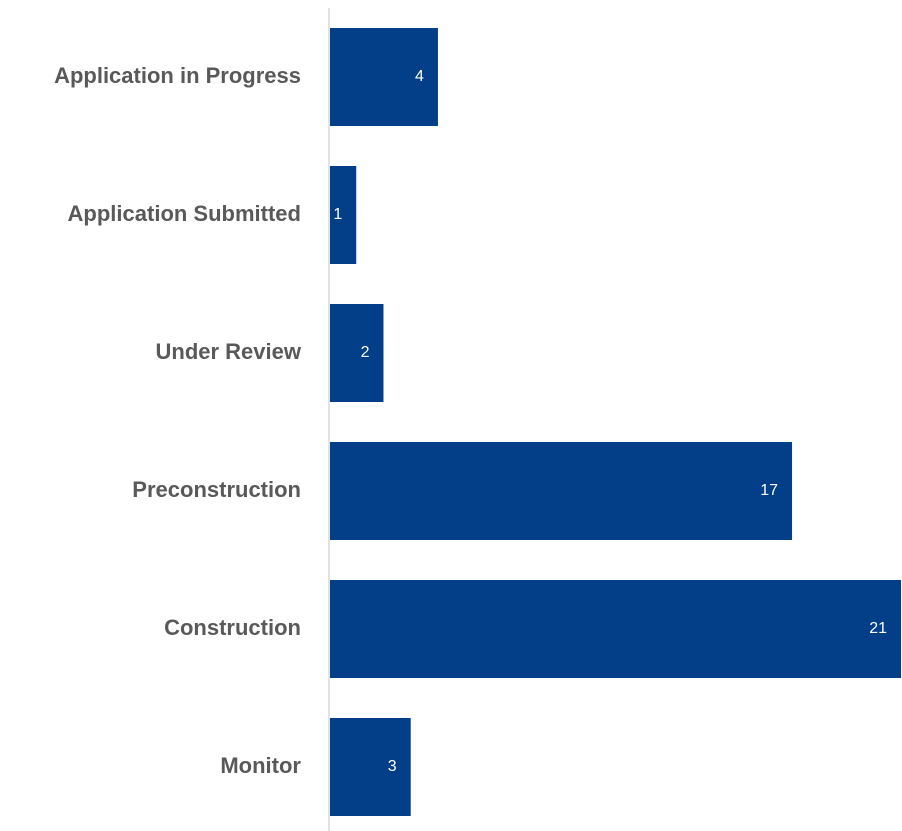 The height and width of the screenshot is (831, 902). Describe the element at coordinates (177, 75) in the screenshot. I see `category-label: Application in Progress` at that location.